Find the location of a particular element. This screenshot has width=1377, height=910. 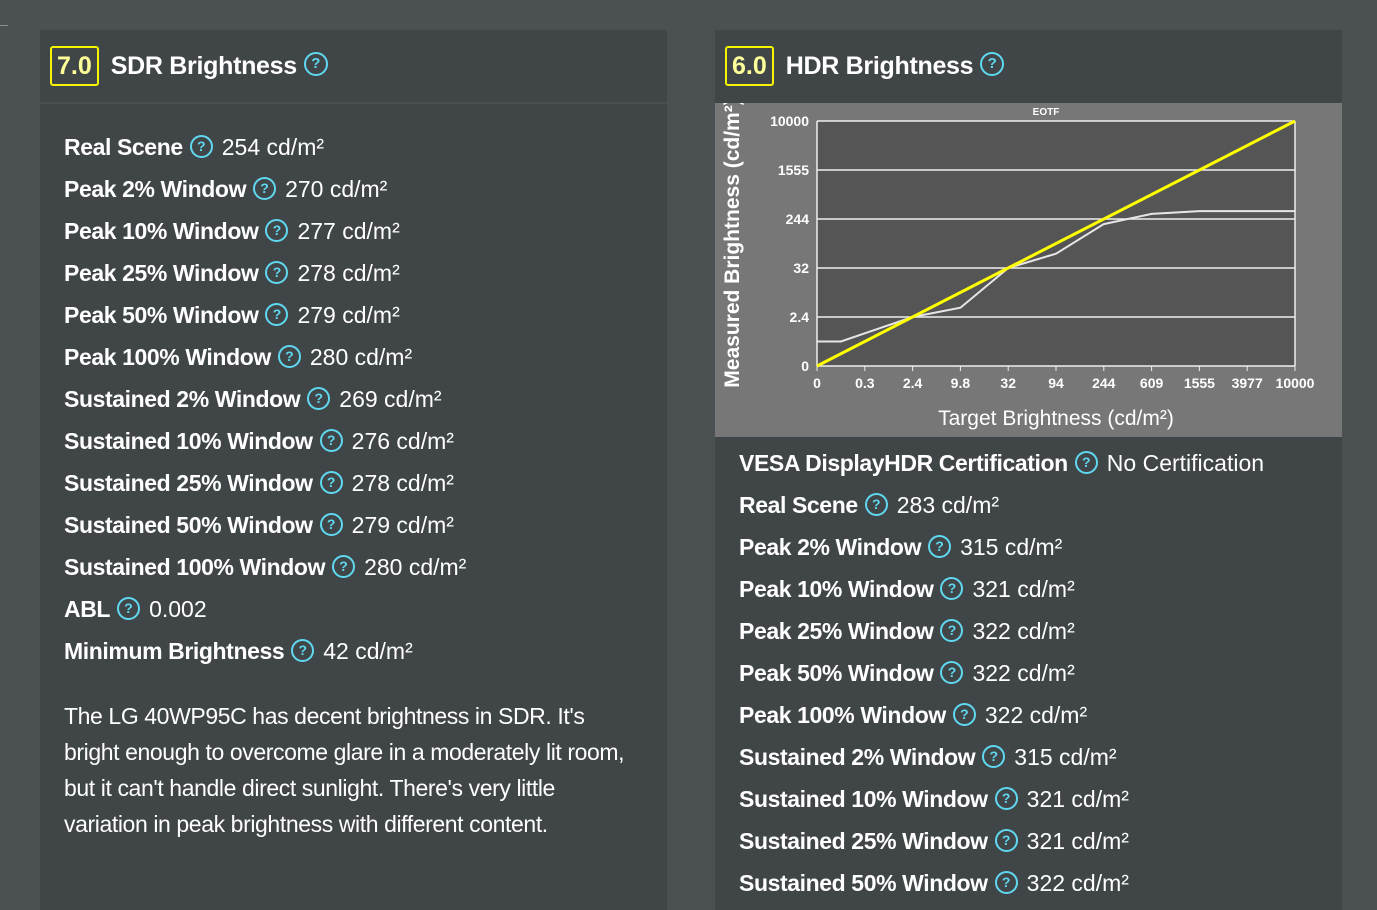

y-tick-label: 10000 is located at coordinates (789, 121).